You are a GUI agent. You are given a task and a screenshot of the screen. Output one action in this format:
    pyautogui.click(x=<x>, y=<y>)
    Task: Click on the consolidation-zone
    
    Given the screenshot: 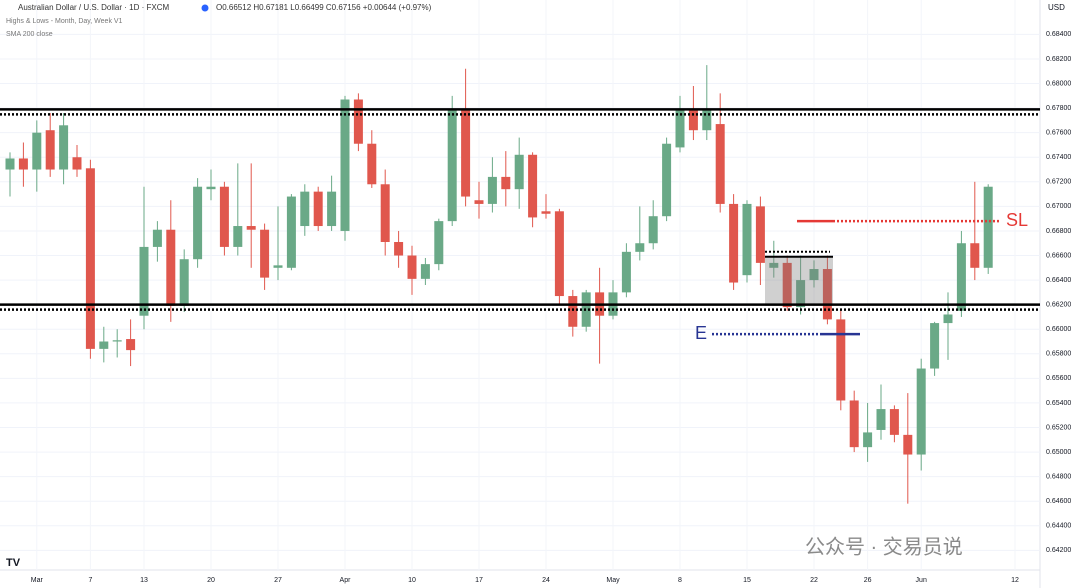 What is the action you would take?
    pyautogui.click(x=799, y=281)
    